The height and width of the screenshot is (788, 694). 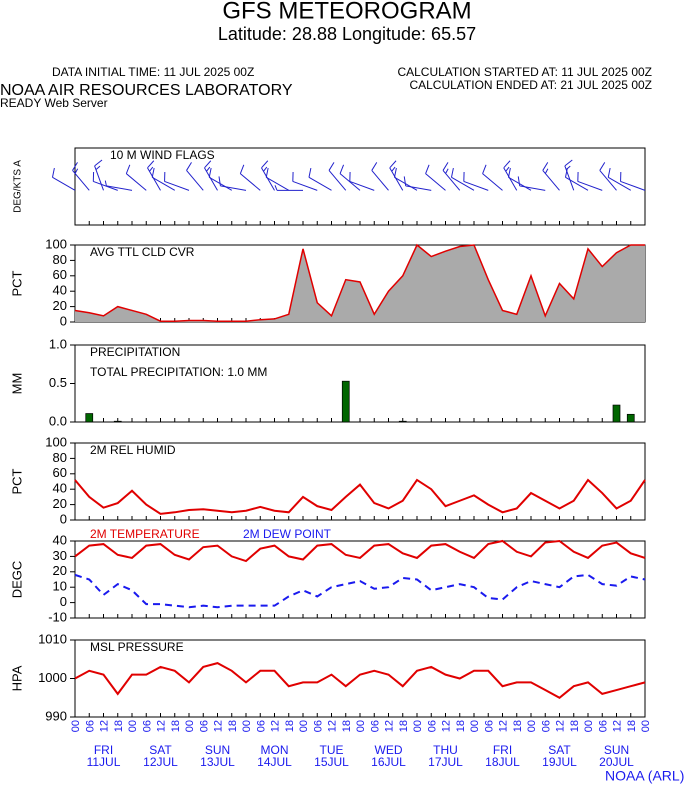 I want to click on lab: NOAA AIR RESOURCES LABORATORY, so click(x=146, y=90).